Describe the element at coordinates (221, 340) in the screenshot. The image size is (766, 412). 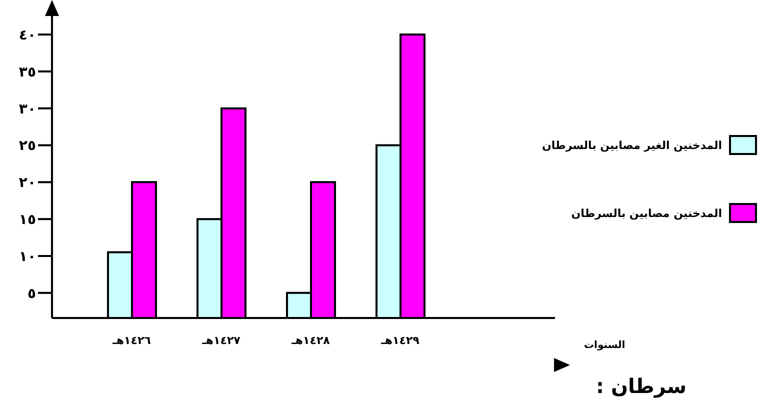
I see `x-tick-label: ١٤٢٧هـ` at that location.